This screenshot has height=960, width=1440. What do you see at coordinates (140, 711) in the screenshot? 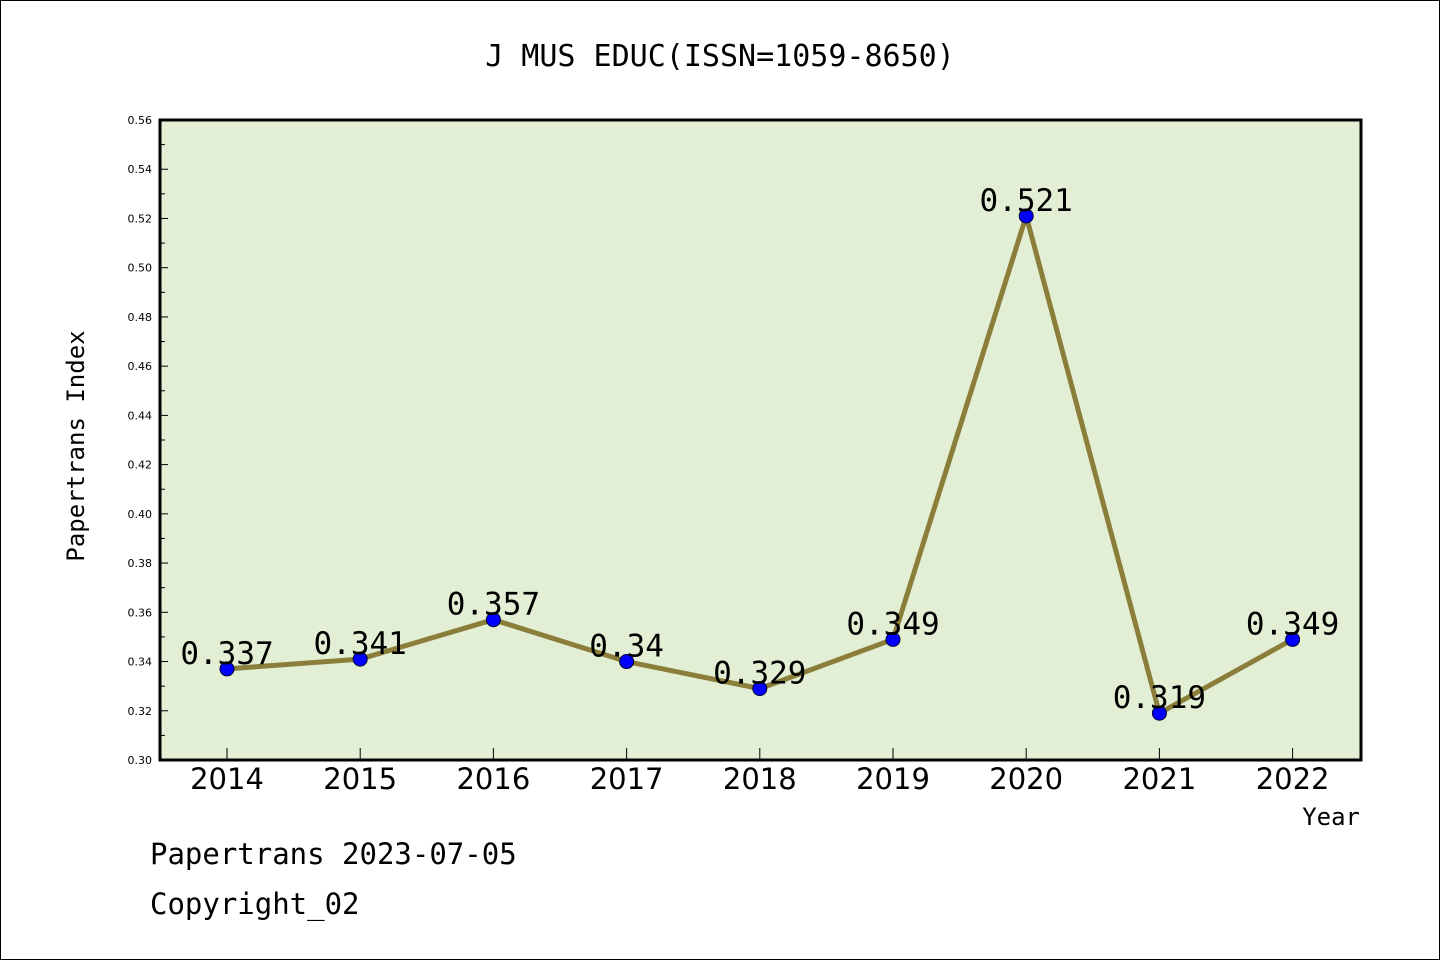
I see `y-tick-label: 0.32` at bounding box center [140, 711].